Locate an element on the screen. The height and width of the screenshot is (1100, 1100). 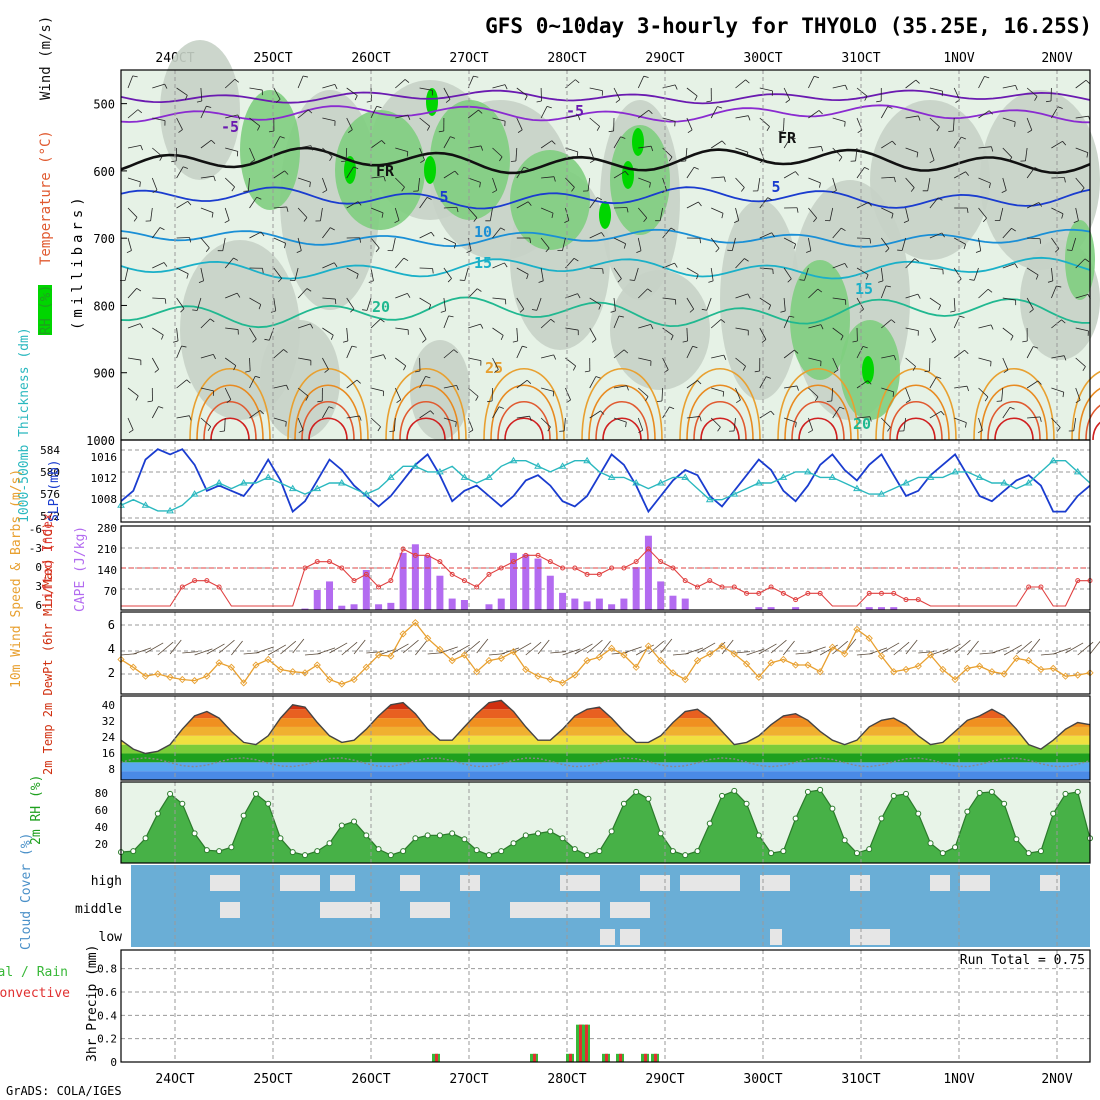
thickness-point is located at coordinates (317, 488).